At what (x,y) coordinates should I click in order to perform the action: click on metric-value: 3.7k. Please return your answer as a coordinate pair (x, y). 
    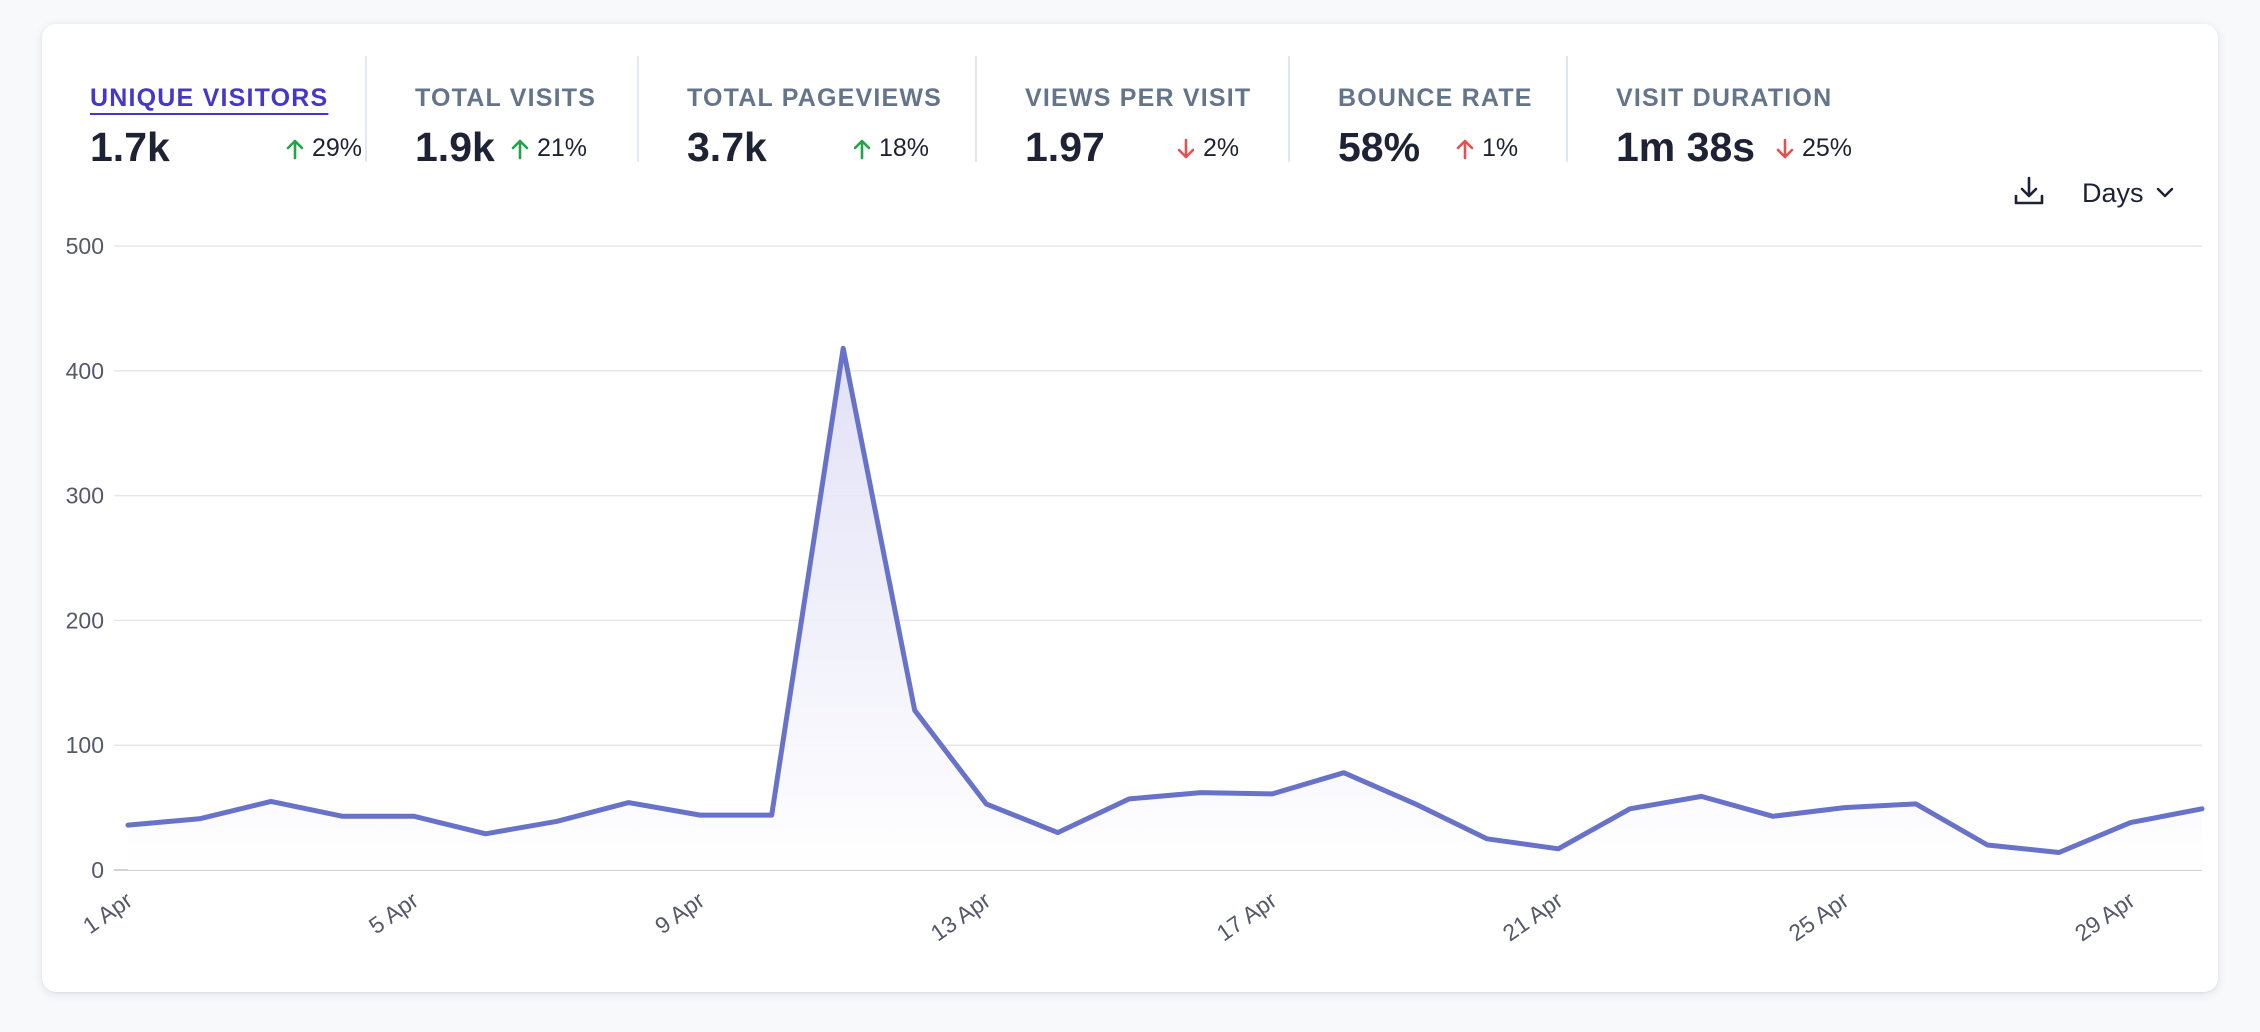
    Looking at the image, I should click on (727, 147).